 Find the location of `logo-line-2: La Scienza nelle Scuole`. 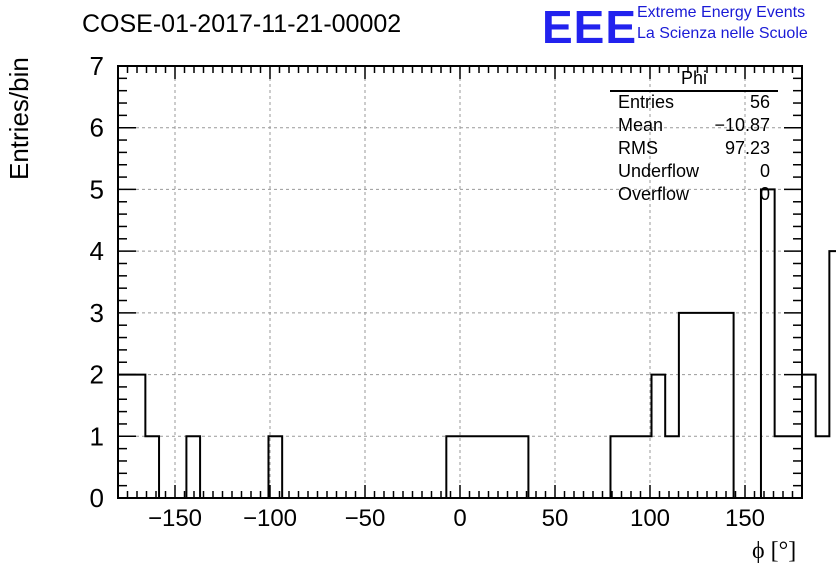

logo-line-2: La Scienza nelle Scuole is located at coordinates (722, 33).